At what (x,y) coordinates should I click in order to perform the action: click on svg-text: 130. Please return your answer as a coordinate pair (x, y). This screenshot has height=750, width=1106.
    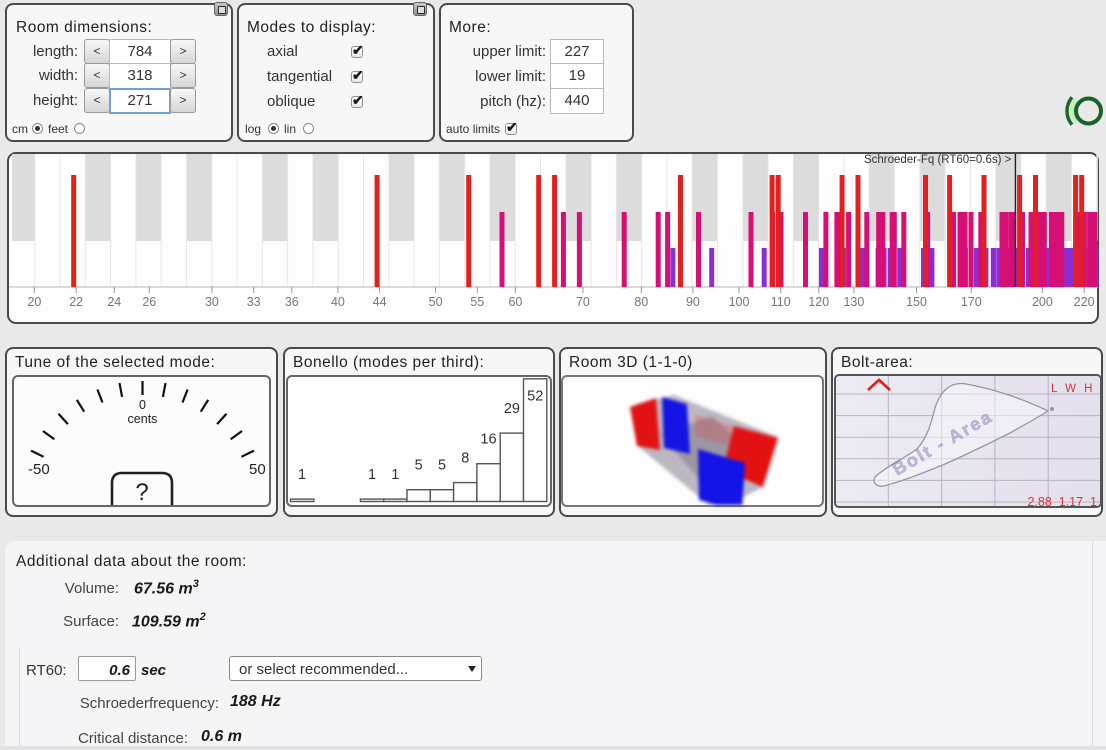
    Looking at the image, I should click on (853, 302).